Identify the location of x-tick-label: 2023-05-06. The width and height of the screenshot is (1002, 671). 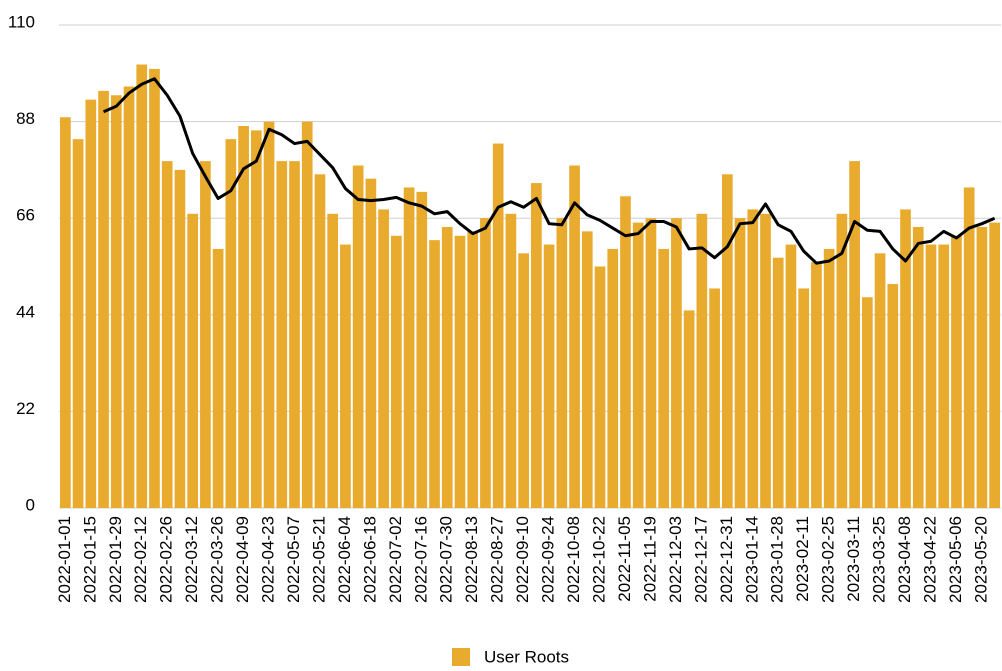
(955, 559).